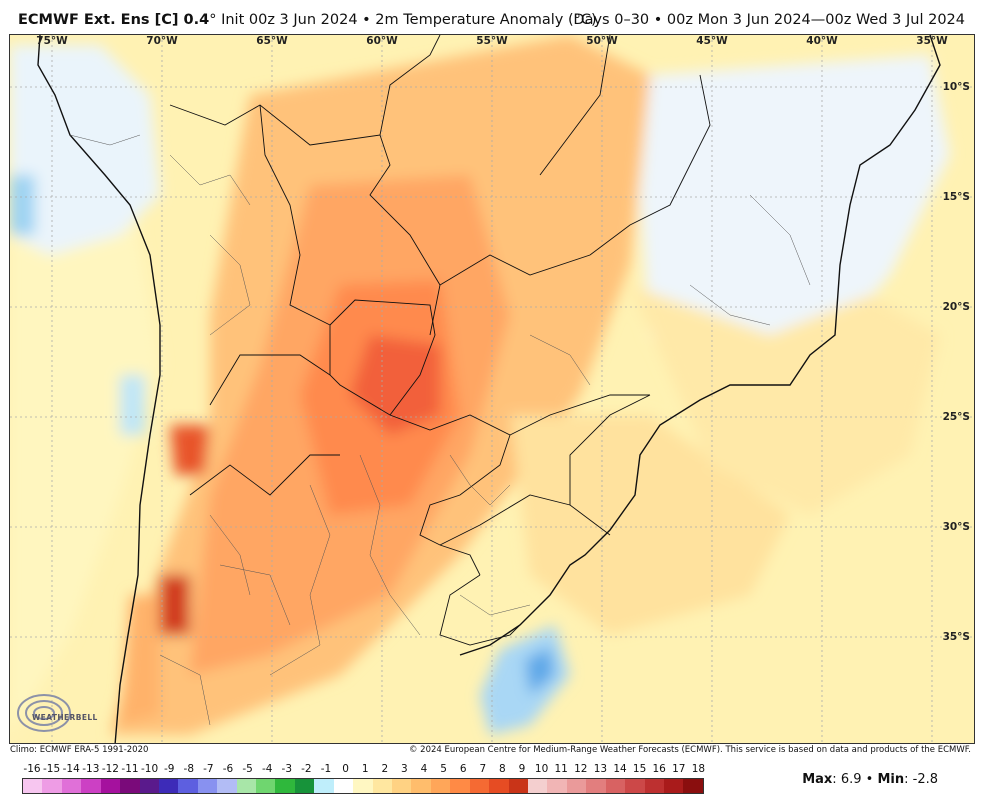 The height and width of the screenshot is (808, 984). What do you see at coordinates (698, 769) in the screenshot?
I see `colorbar-tick-label: 18` at bounding box center [698, 769].